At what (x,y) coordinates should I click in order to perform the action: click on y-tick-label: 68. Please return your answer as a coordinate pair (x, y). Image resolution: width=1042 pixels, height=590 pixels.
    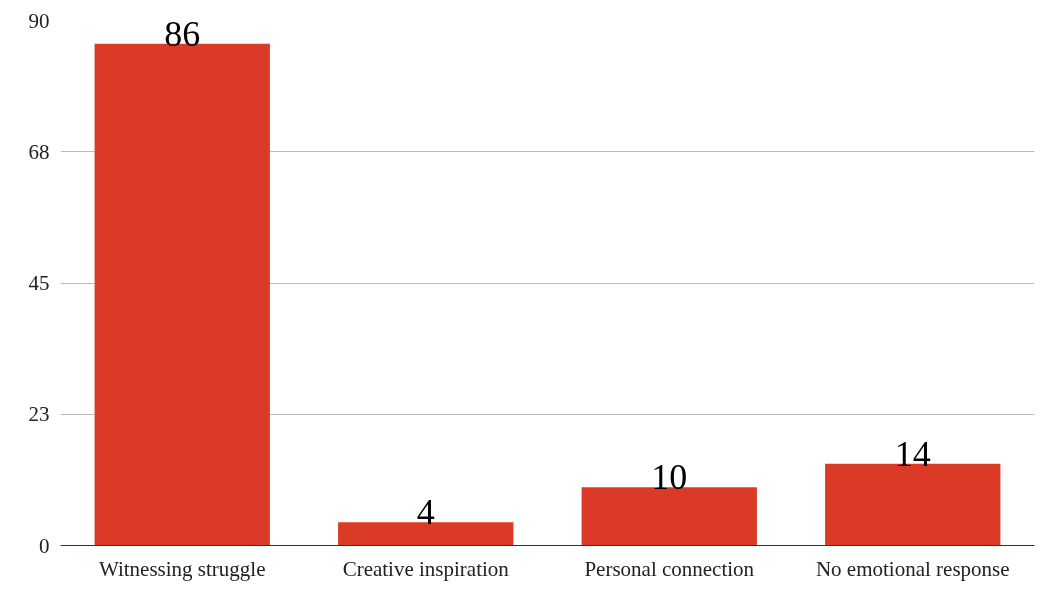
    Looking at the image, I should click on (39, 151).